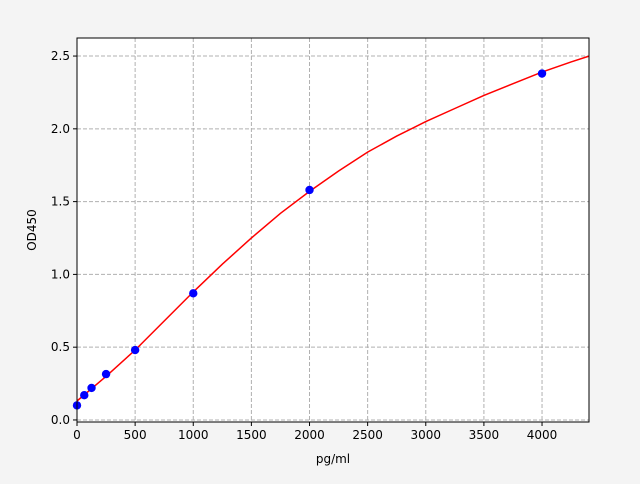 Image resolution: width=640 pixels, height=484 pixels. Describe the element at coordinates (60, 274) in the screenshot. I see `y-tick-label: 1.0` at that location.